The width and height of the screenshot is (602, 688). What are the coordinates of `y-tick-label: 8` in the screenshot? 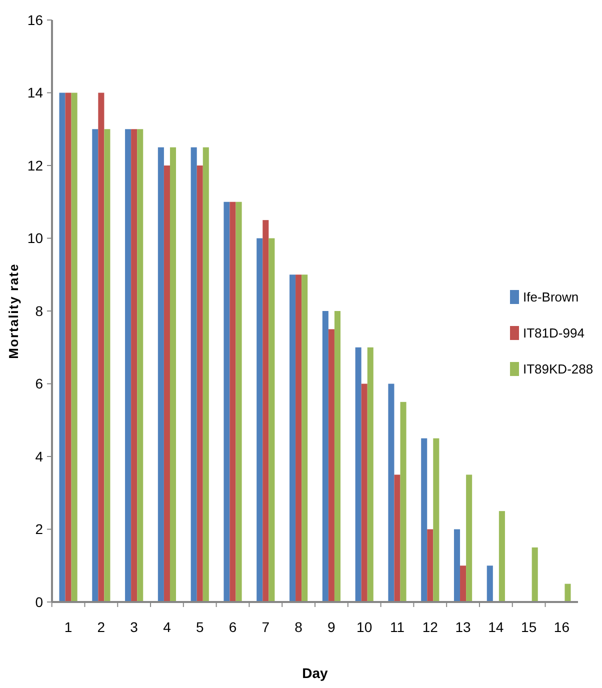 It's located at (39, 310).